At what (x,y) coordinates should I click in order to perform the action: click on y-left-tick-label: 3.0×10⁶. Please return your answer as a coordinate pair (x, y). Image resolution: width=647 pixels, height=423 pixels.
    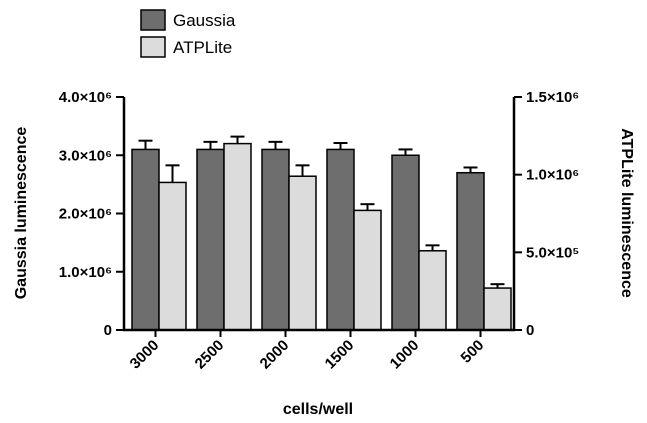
    Looking at the image, I should click on (85, 155).